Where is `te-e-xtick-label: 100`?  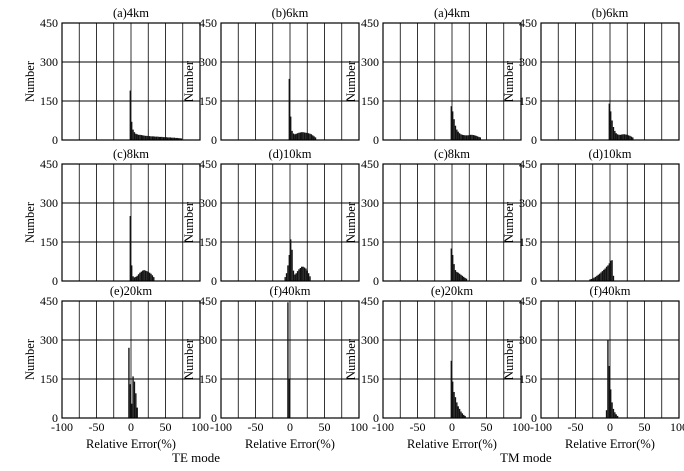 te-e-xtick-label: 100 is located at coordinates (200, 427).